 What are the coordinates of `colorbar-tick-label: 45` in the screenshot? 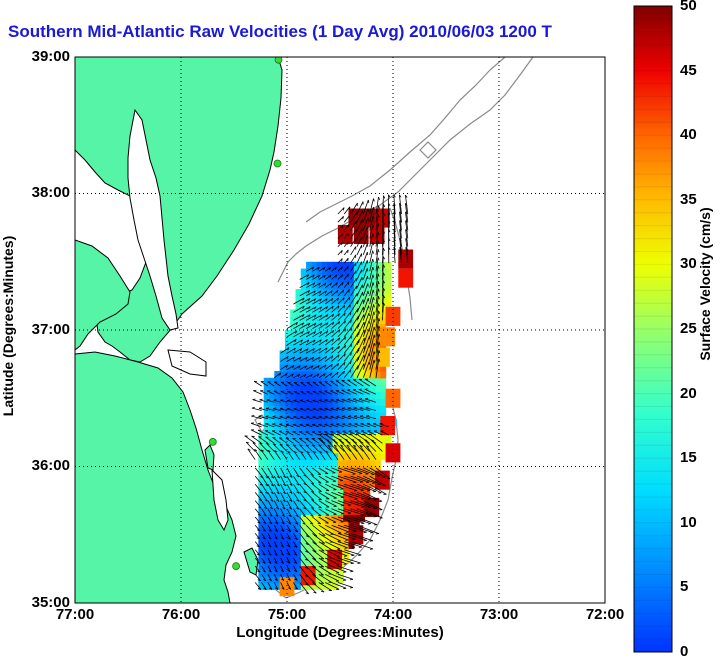 It's located at (688, 70).